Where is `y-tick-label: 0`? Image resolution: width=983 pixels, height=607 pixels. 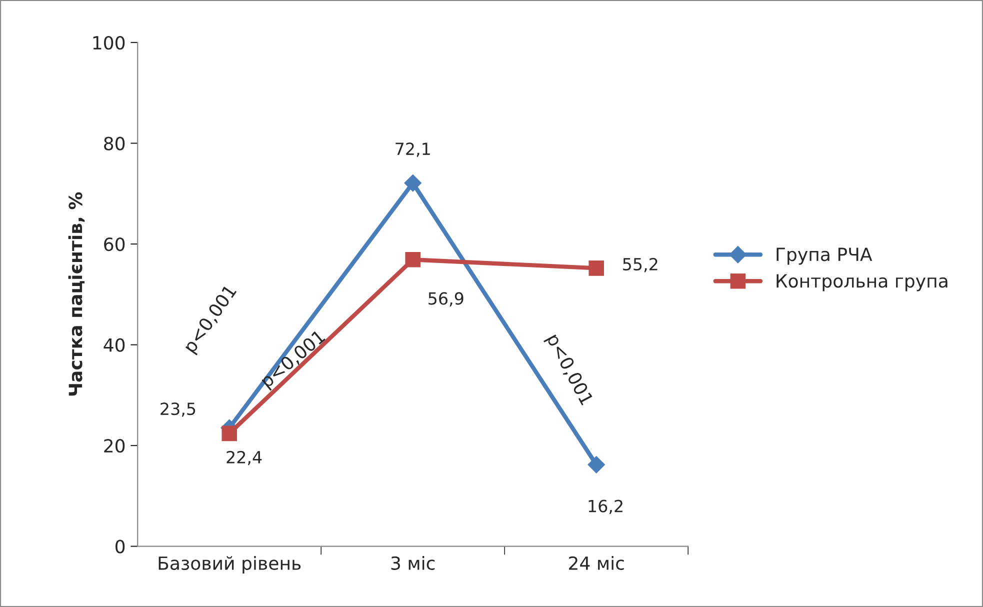
y-tick-label: 0 is located at coordinates (120, 547).